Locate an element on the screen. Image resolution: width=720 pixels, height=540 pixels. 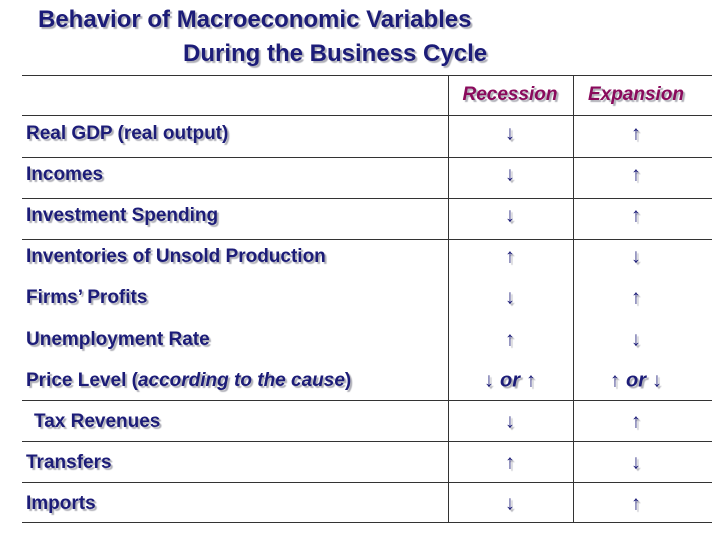
text-part: ) is located at coordinates (348, 380).